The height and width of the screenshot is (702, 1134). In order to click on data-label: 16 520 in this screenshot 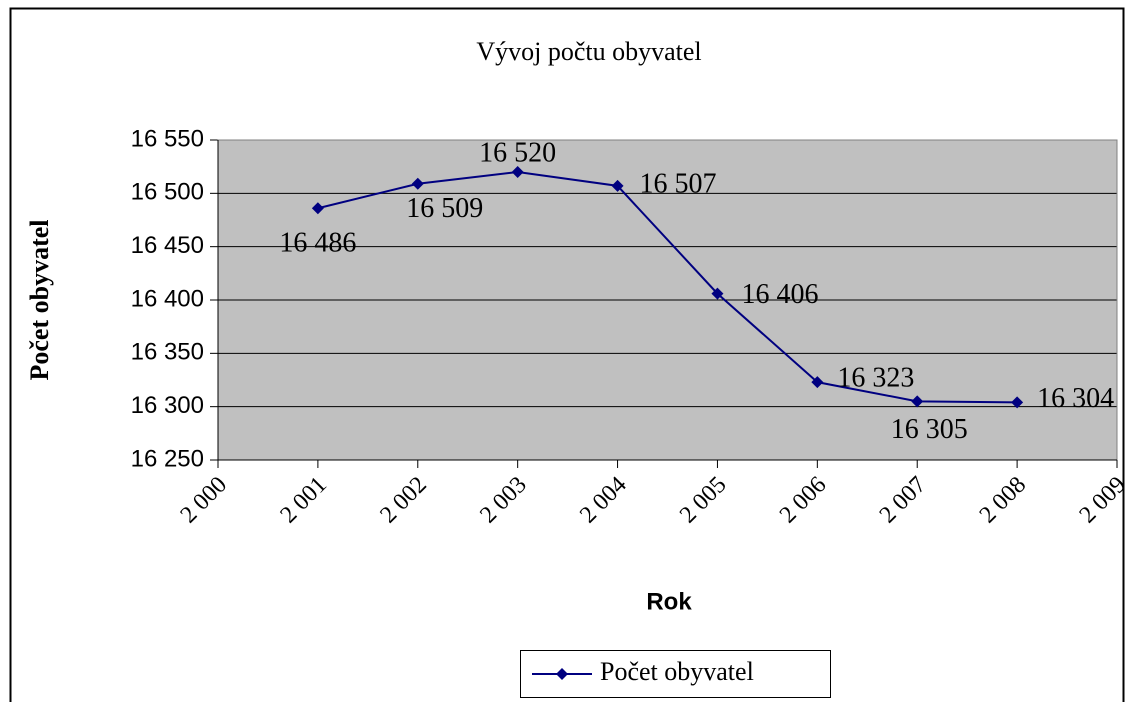, I will do `click(517, 152)`.